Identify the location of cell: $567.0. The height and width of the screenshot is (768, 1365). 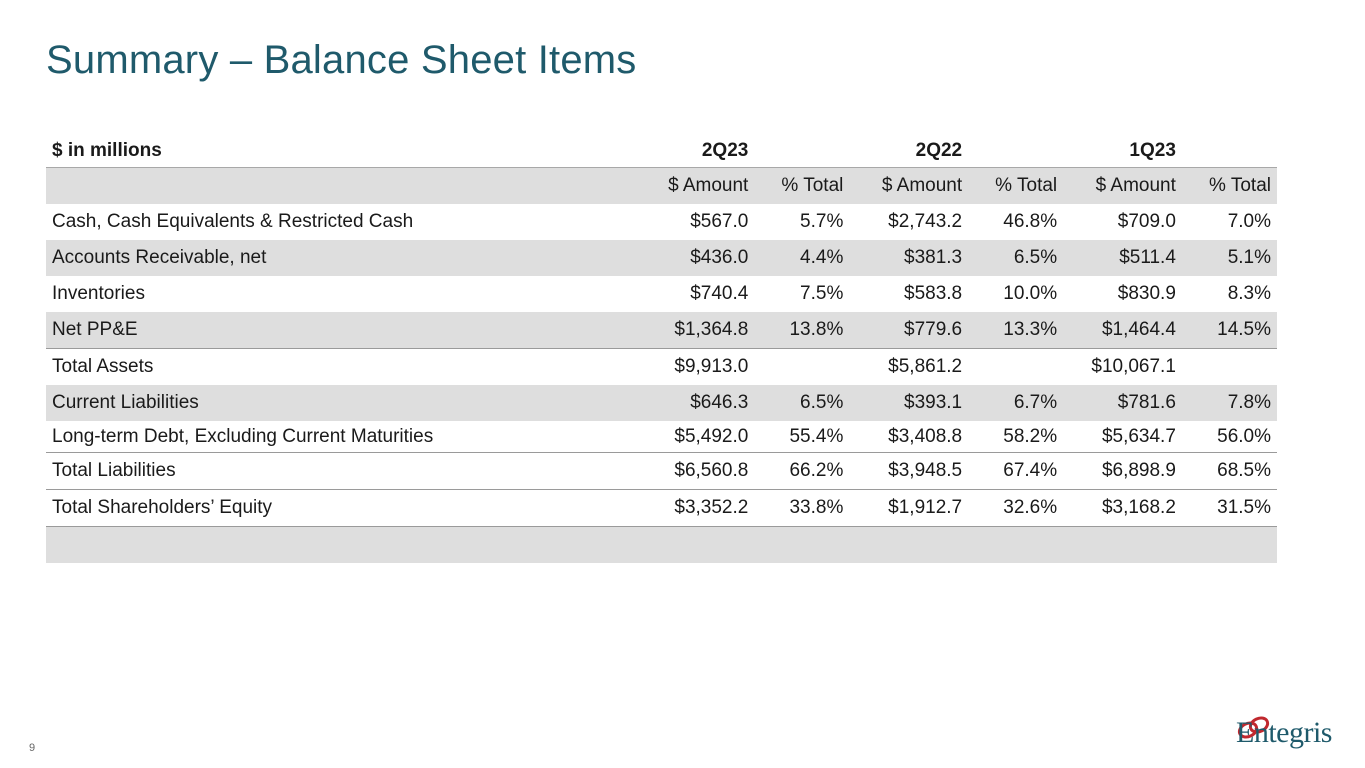
(719, 221).